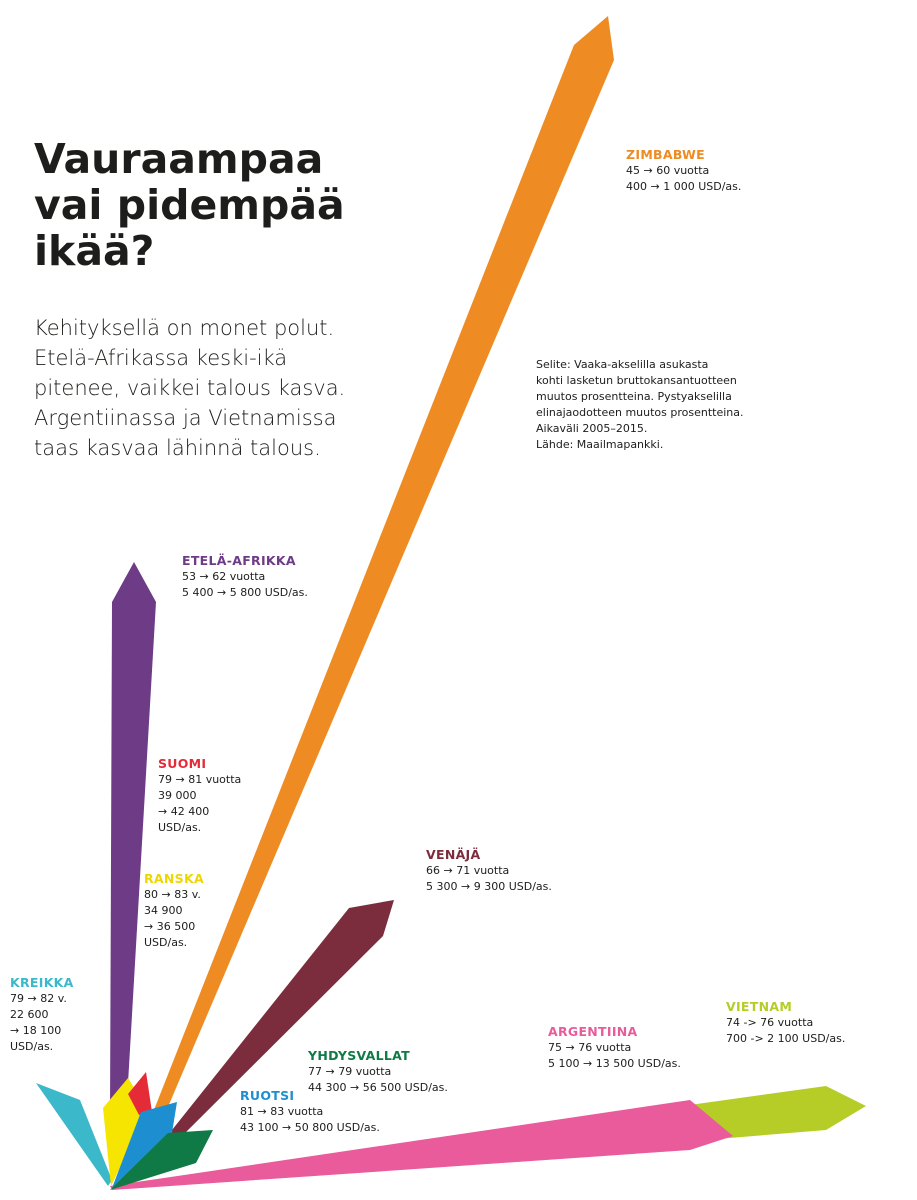 The image size is (917, 1200). I want to click on country-stat-line: 75 → 76 vuotta, so click(590, 1047).